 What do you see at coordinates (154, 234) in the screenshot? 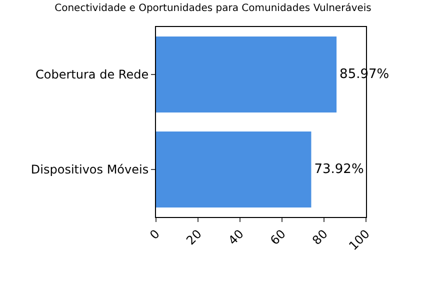
I see `x-tick-label: 0` at bounding box center [154, 234].